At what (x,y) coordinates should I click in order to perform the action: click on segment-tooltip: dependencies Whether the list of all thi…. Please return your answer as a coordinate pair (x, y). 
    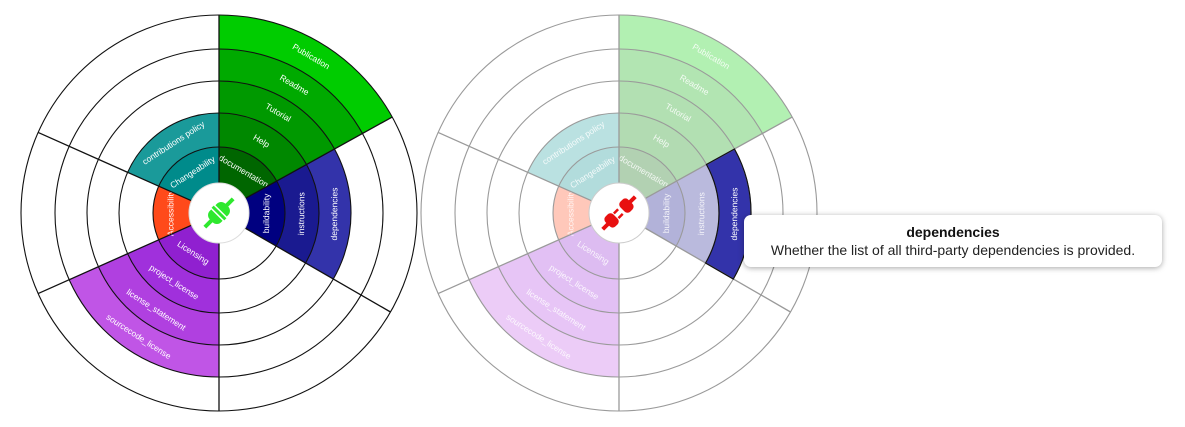
    Looking at the image, I should click on (953, 241).